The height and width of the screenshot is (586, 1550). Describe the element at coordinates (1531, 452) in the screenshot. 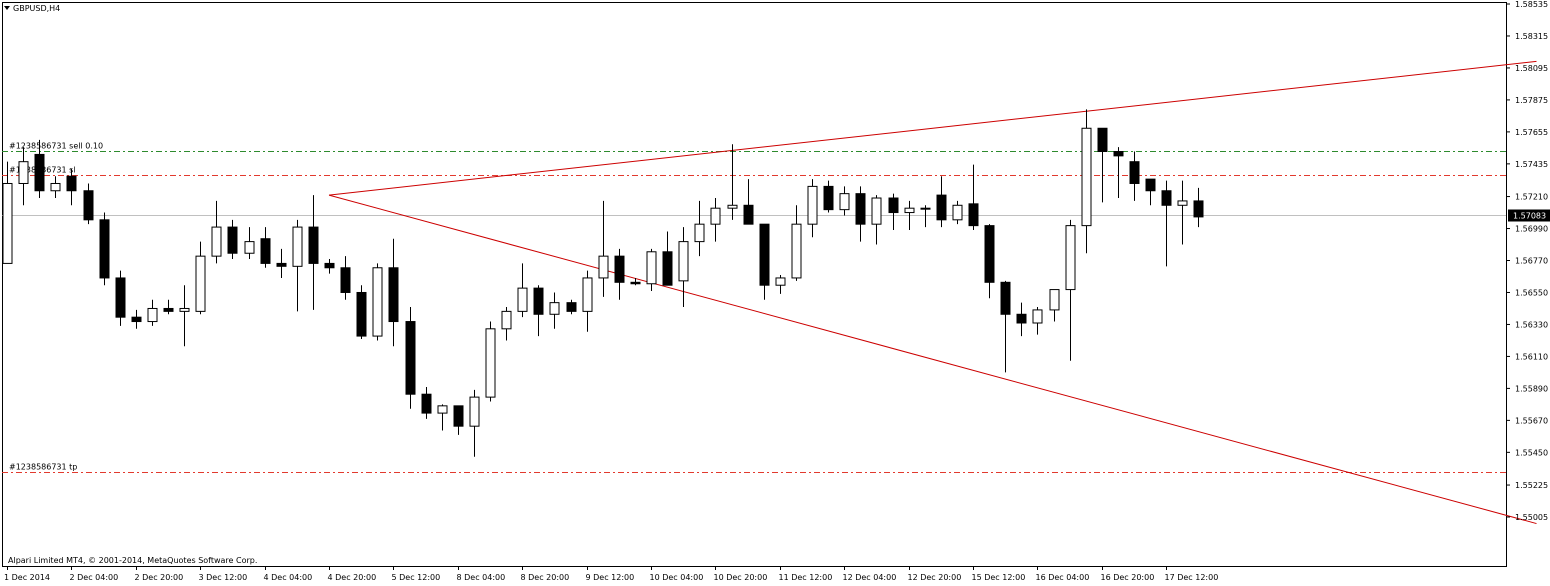

I see `y-tick-label: 1.55450` at that location.